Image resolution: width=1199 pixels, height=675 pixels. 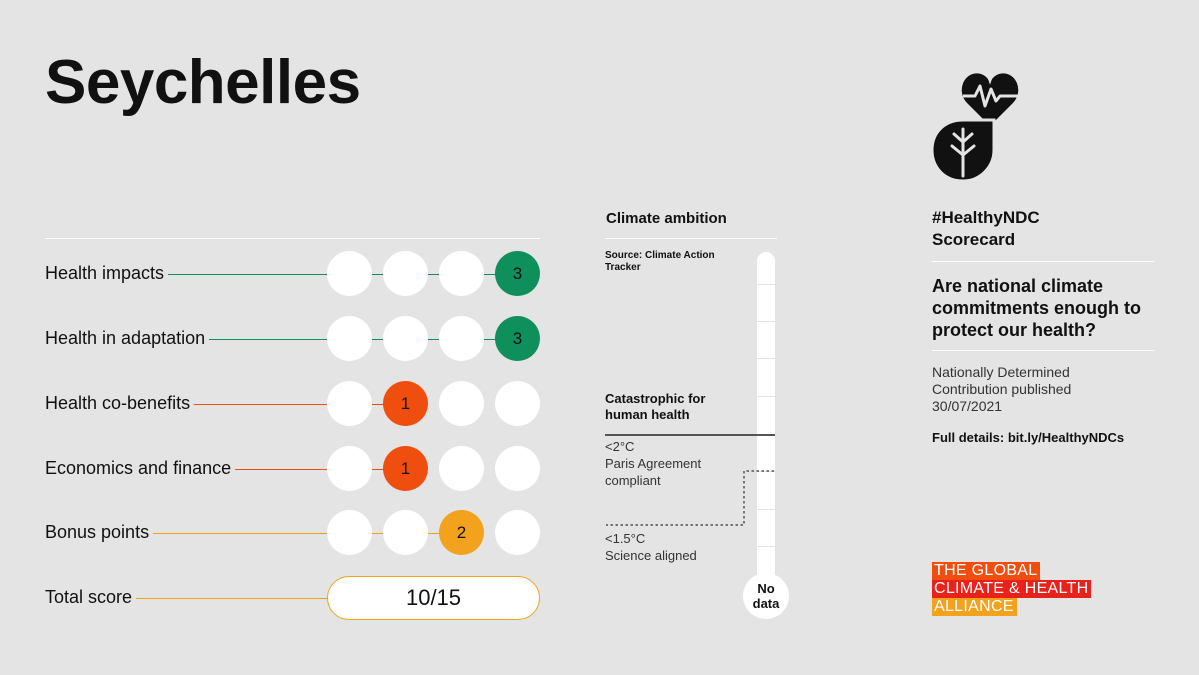 I want to click on heart-leaf-logo-icon, so click(x=976, y=126).